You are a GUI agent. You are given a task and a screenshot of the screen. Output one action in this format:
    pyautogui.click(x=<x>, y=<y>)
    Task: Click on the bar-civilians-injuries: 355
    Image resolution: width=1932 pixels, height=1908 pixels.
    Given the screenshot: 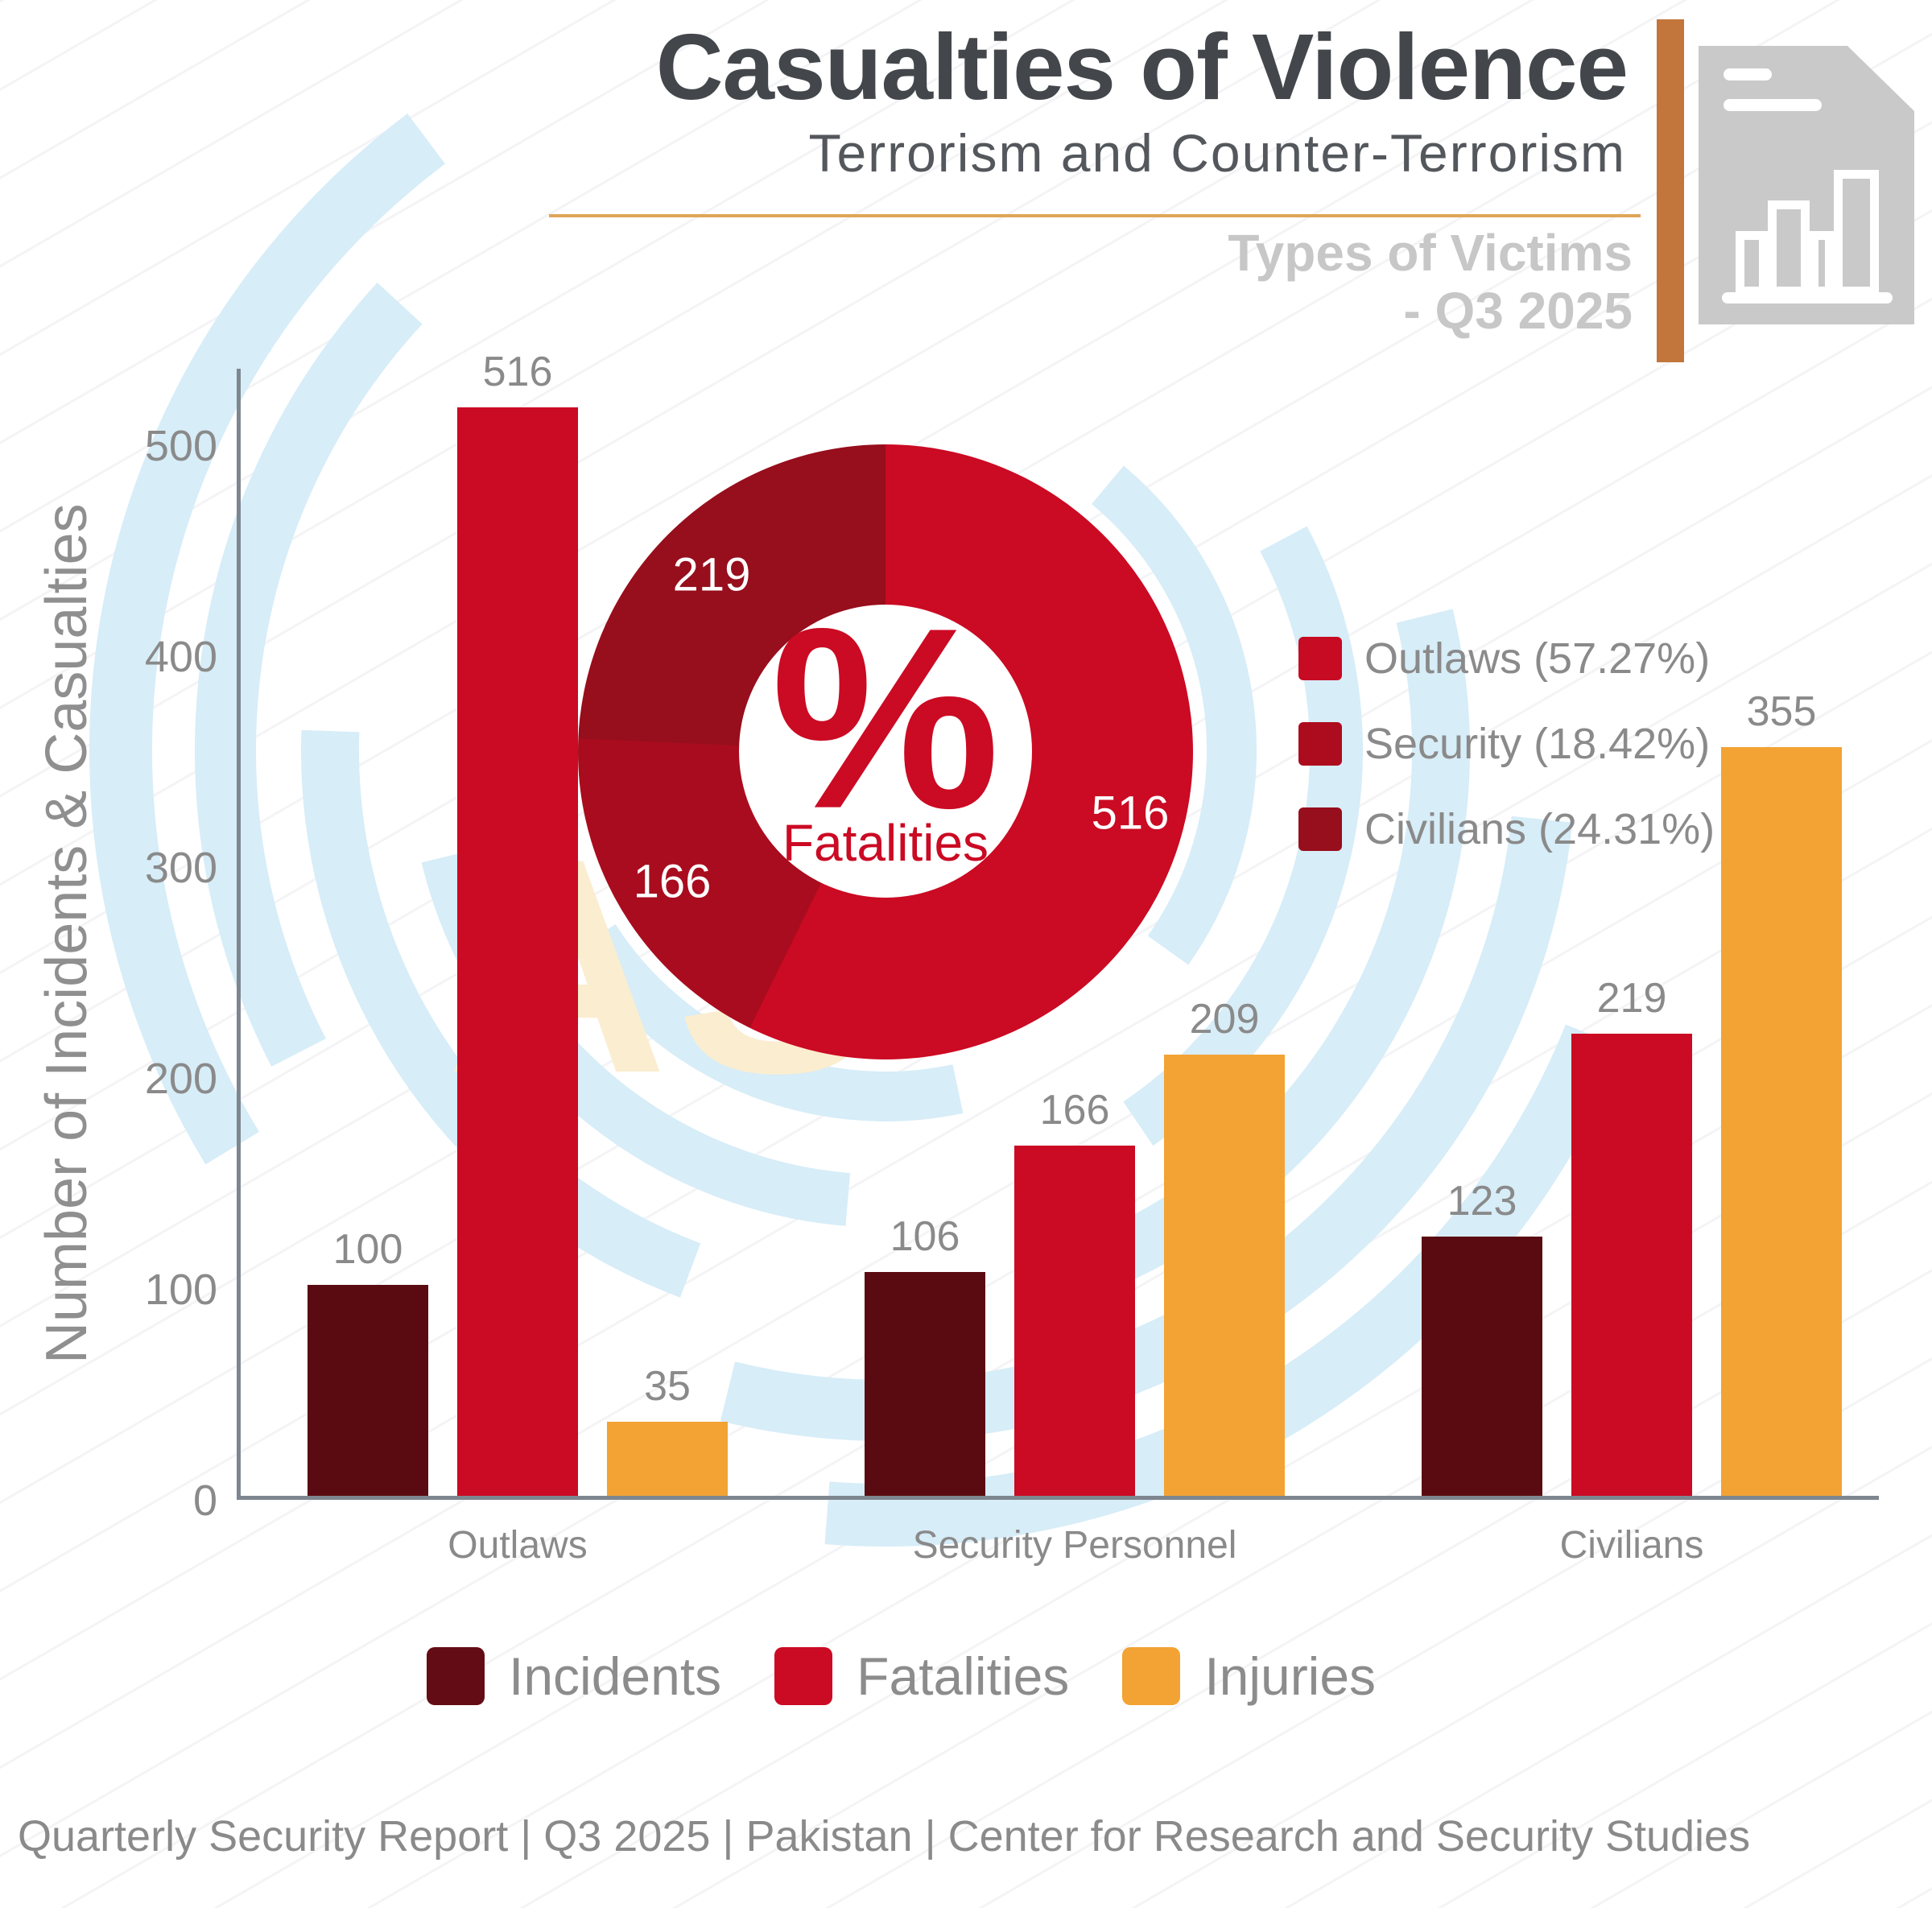 What is the action you would take?
    pyautogui.click(x=1781, y=1092)
    